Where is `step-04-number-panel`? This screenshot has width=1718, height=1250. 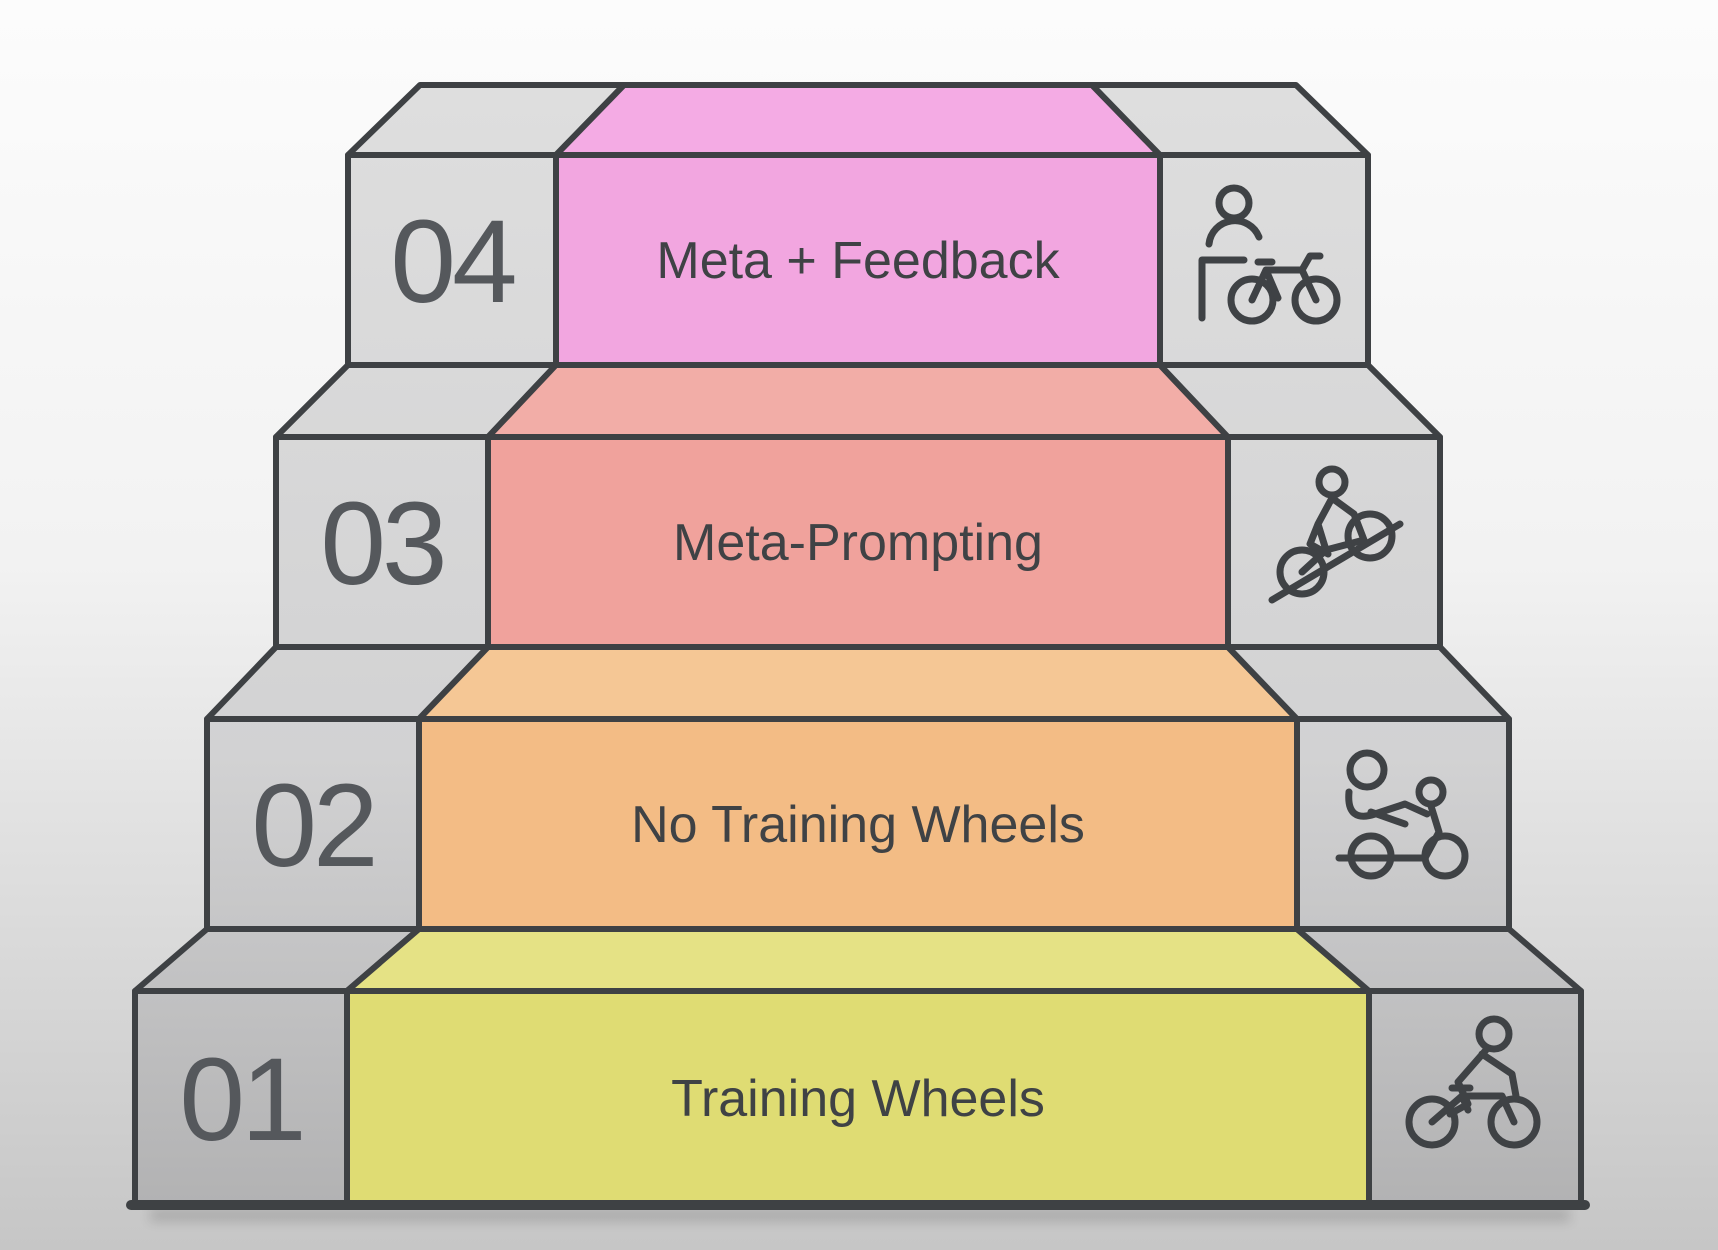 step-04-number-panel is located at coordinates (452, 260).